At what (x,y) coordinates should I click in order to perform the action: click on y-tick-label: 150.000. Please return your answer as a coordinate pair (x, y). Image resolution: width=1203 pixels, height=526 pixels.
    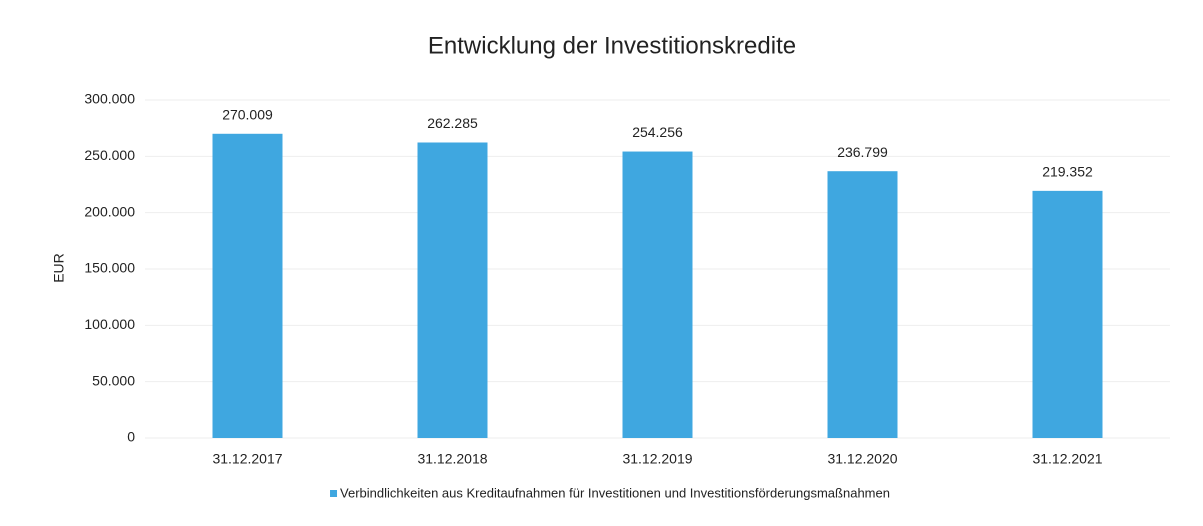
    Looking at the image, I should click on (109, 268).